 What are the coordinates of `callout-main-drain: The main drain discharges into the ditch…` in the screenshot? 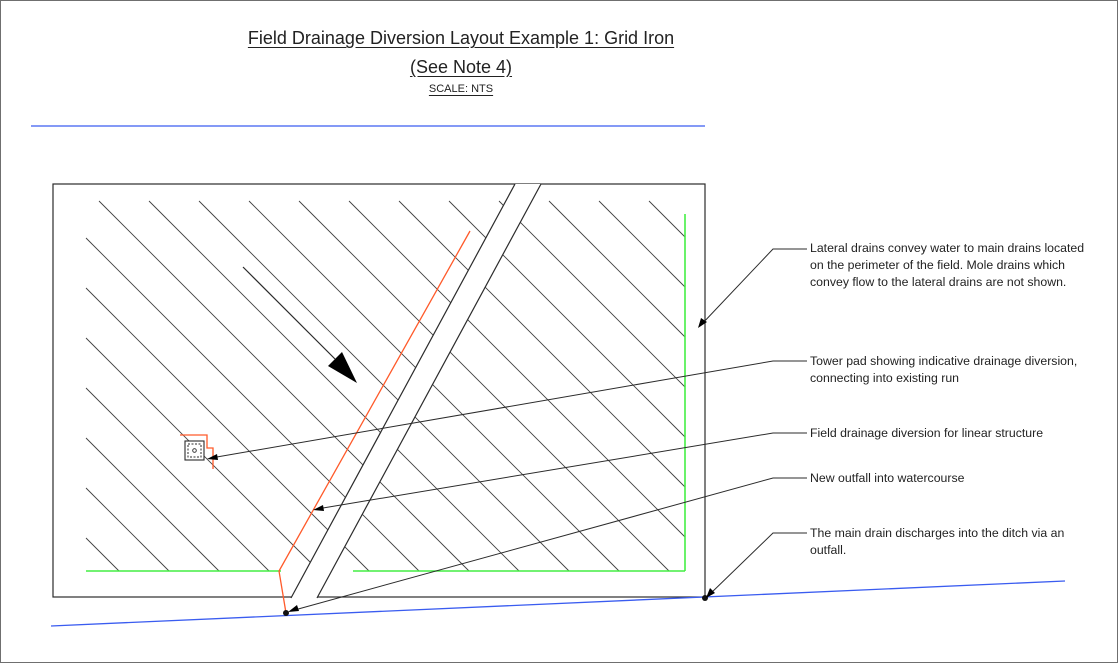 It's located at (937, 541).